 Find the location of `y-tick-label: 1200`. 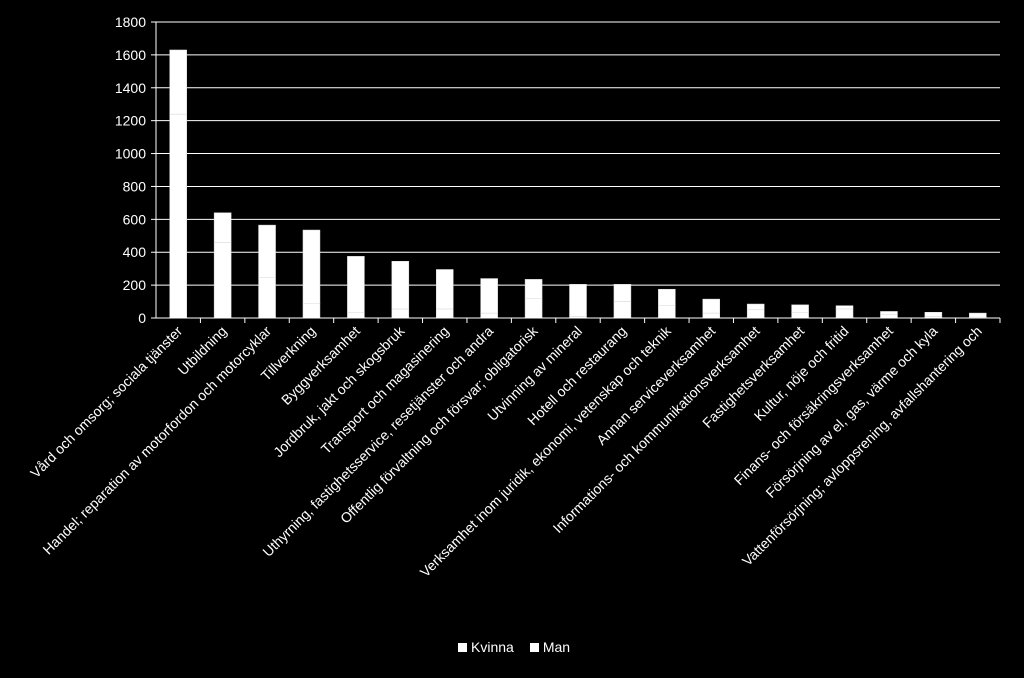

y-tick-label: 1200 is located at coordinates (130, 121).